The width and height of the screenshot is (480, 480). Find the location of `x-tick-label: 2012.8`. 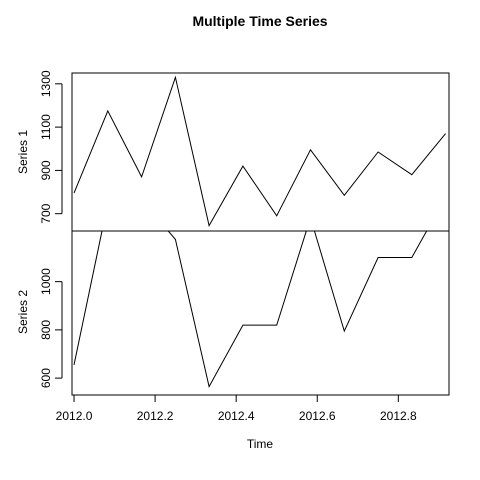

x-tick-label: 2012.8 is located at coordinates (398, 416).